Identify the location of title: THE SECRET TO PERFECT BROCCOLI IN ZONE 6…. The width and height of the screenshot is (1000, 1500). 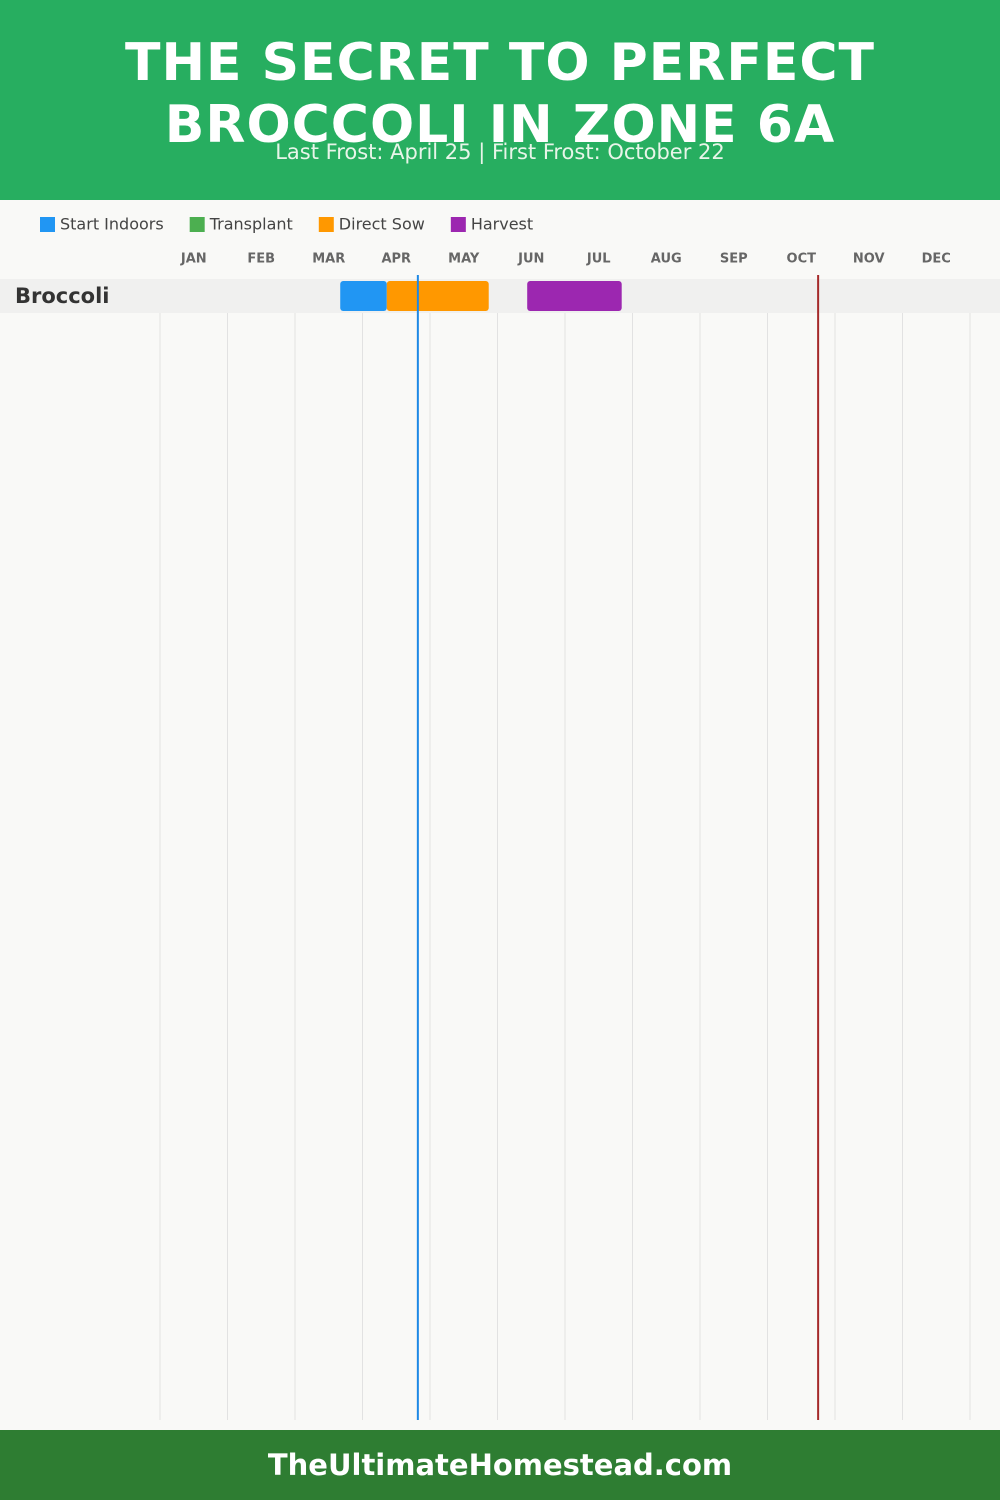
(499, 94).